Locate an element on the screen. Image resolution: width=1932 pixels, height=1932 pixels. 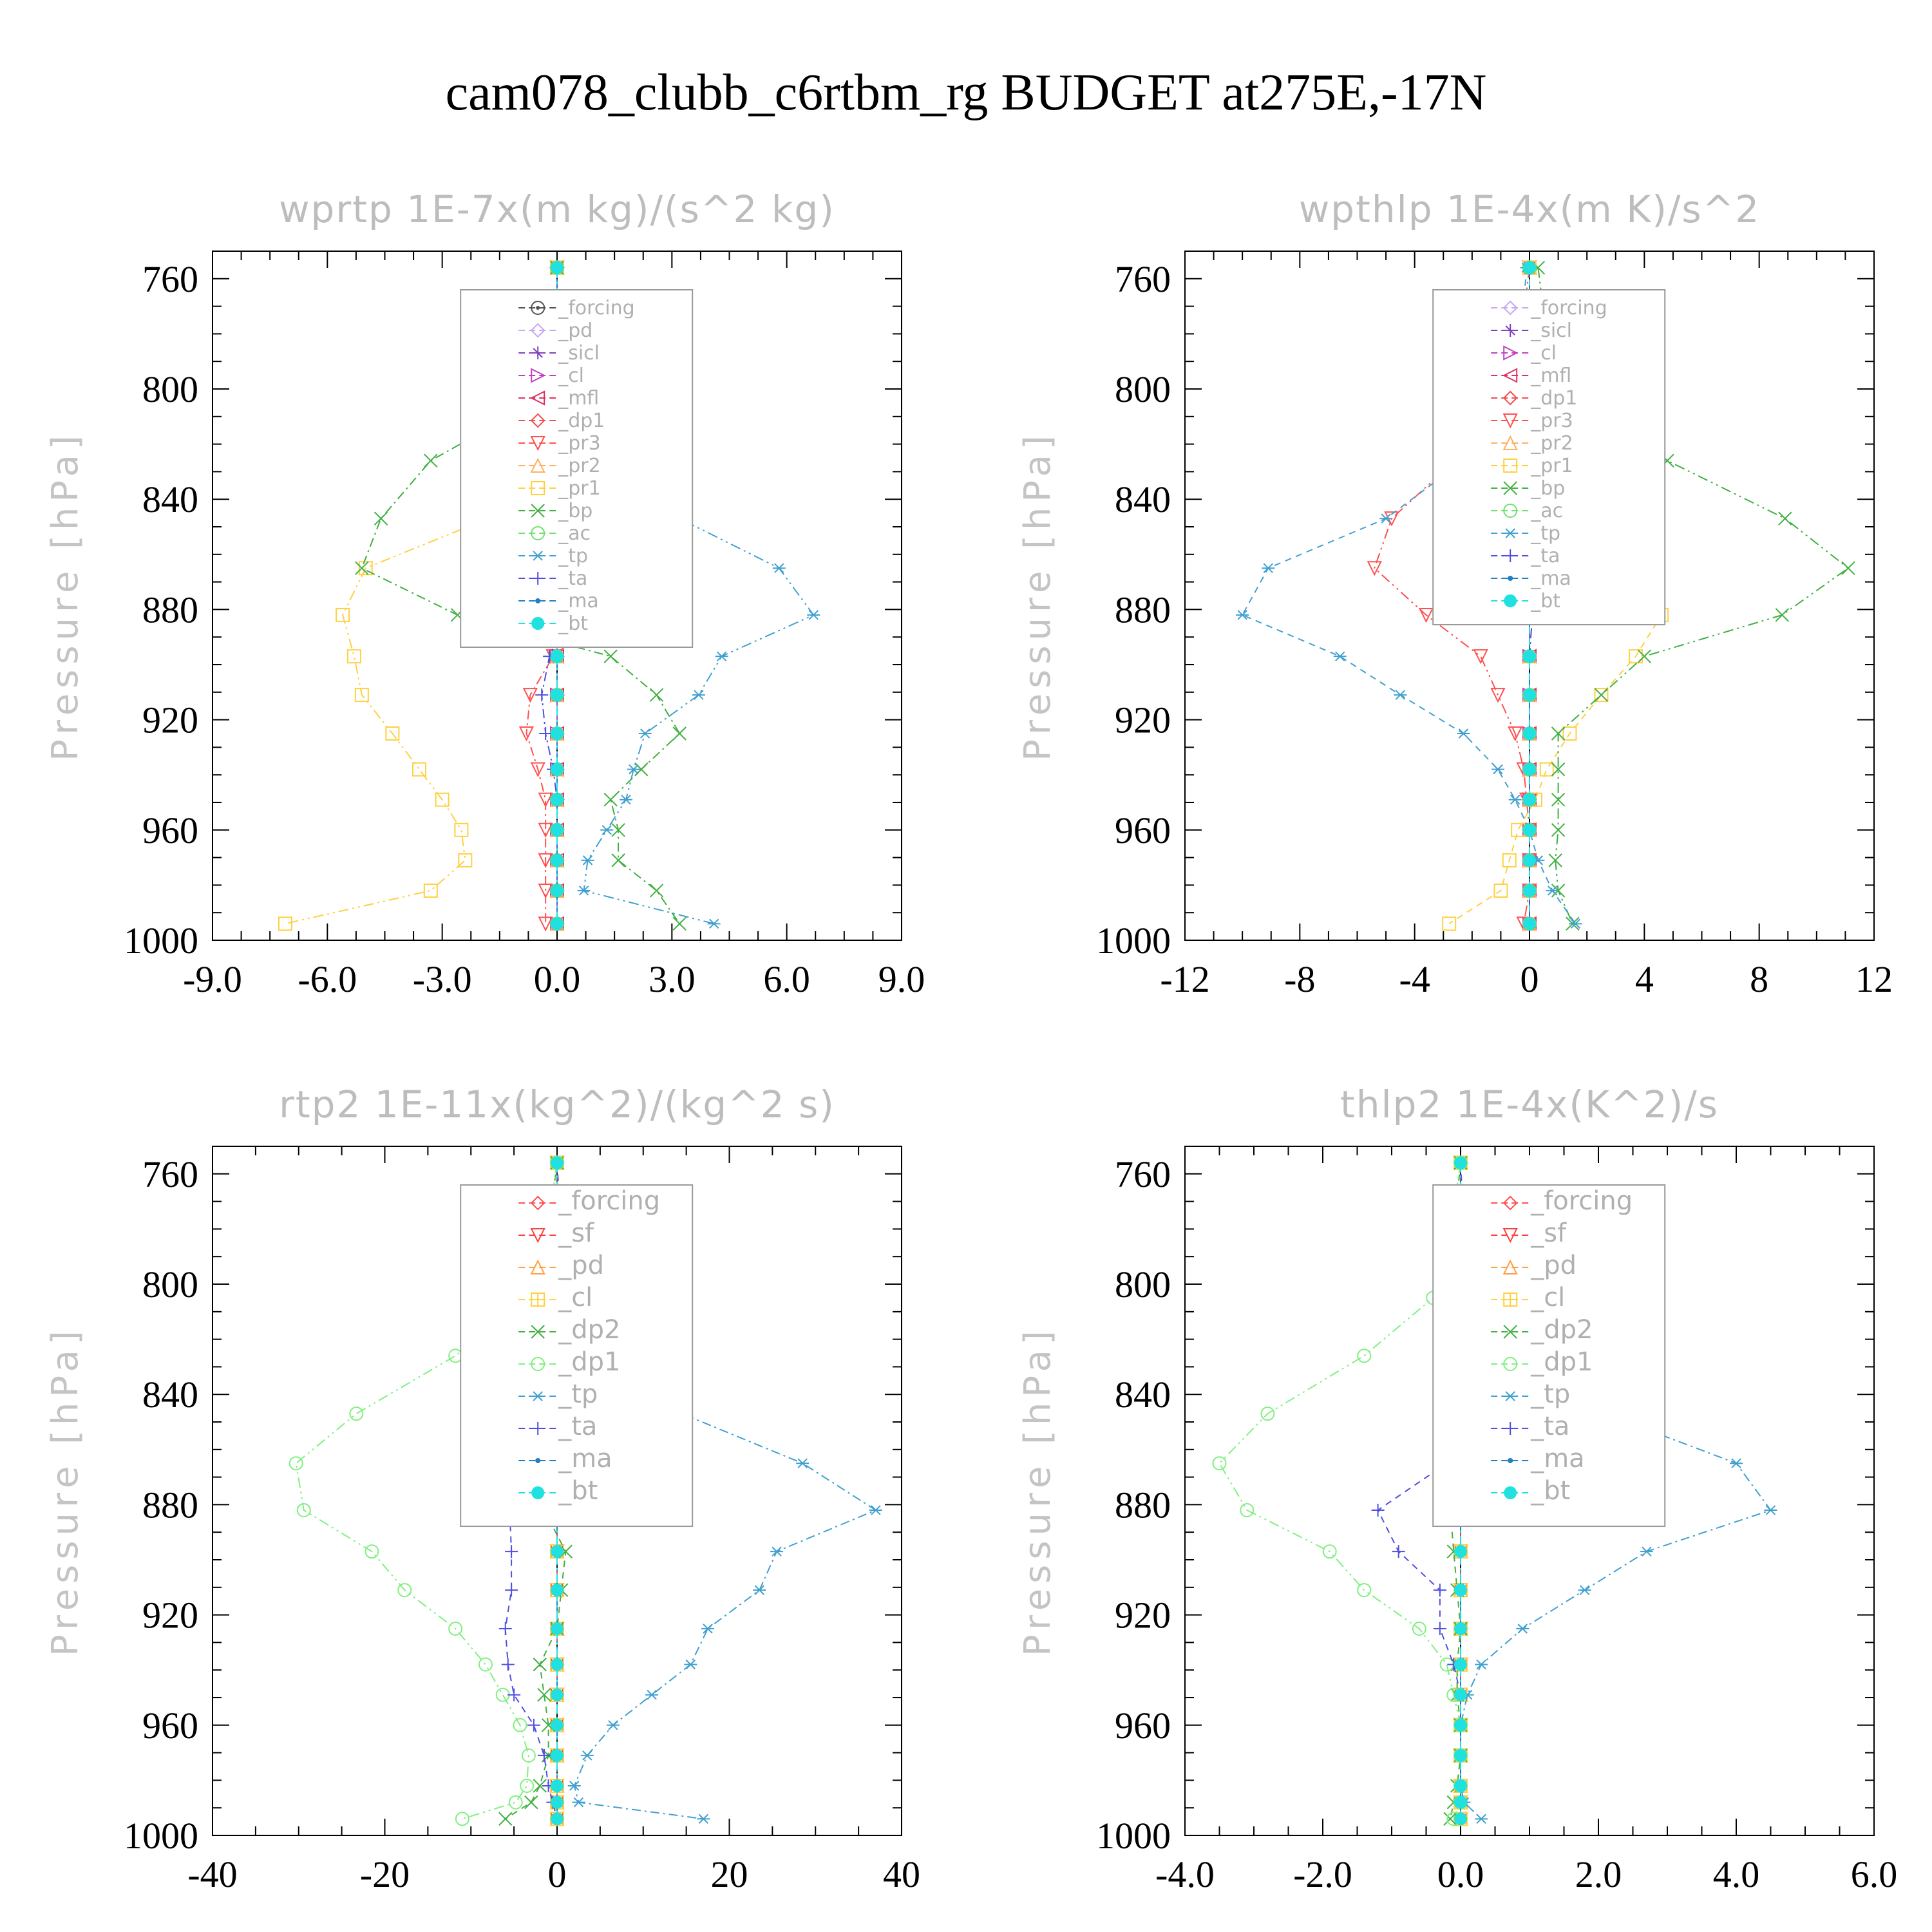
legend-entry-pr2-label: _pr2 is located at coordinates (1551, 444).